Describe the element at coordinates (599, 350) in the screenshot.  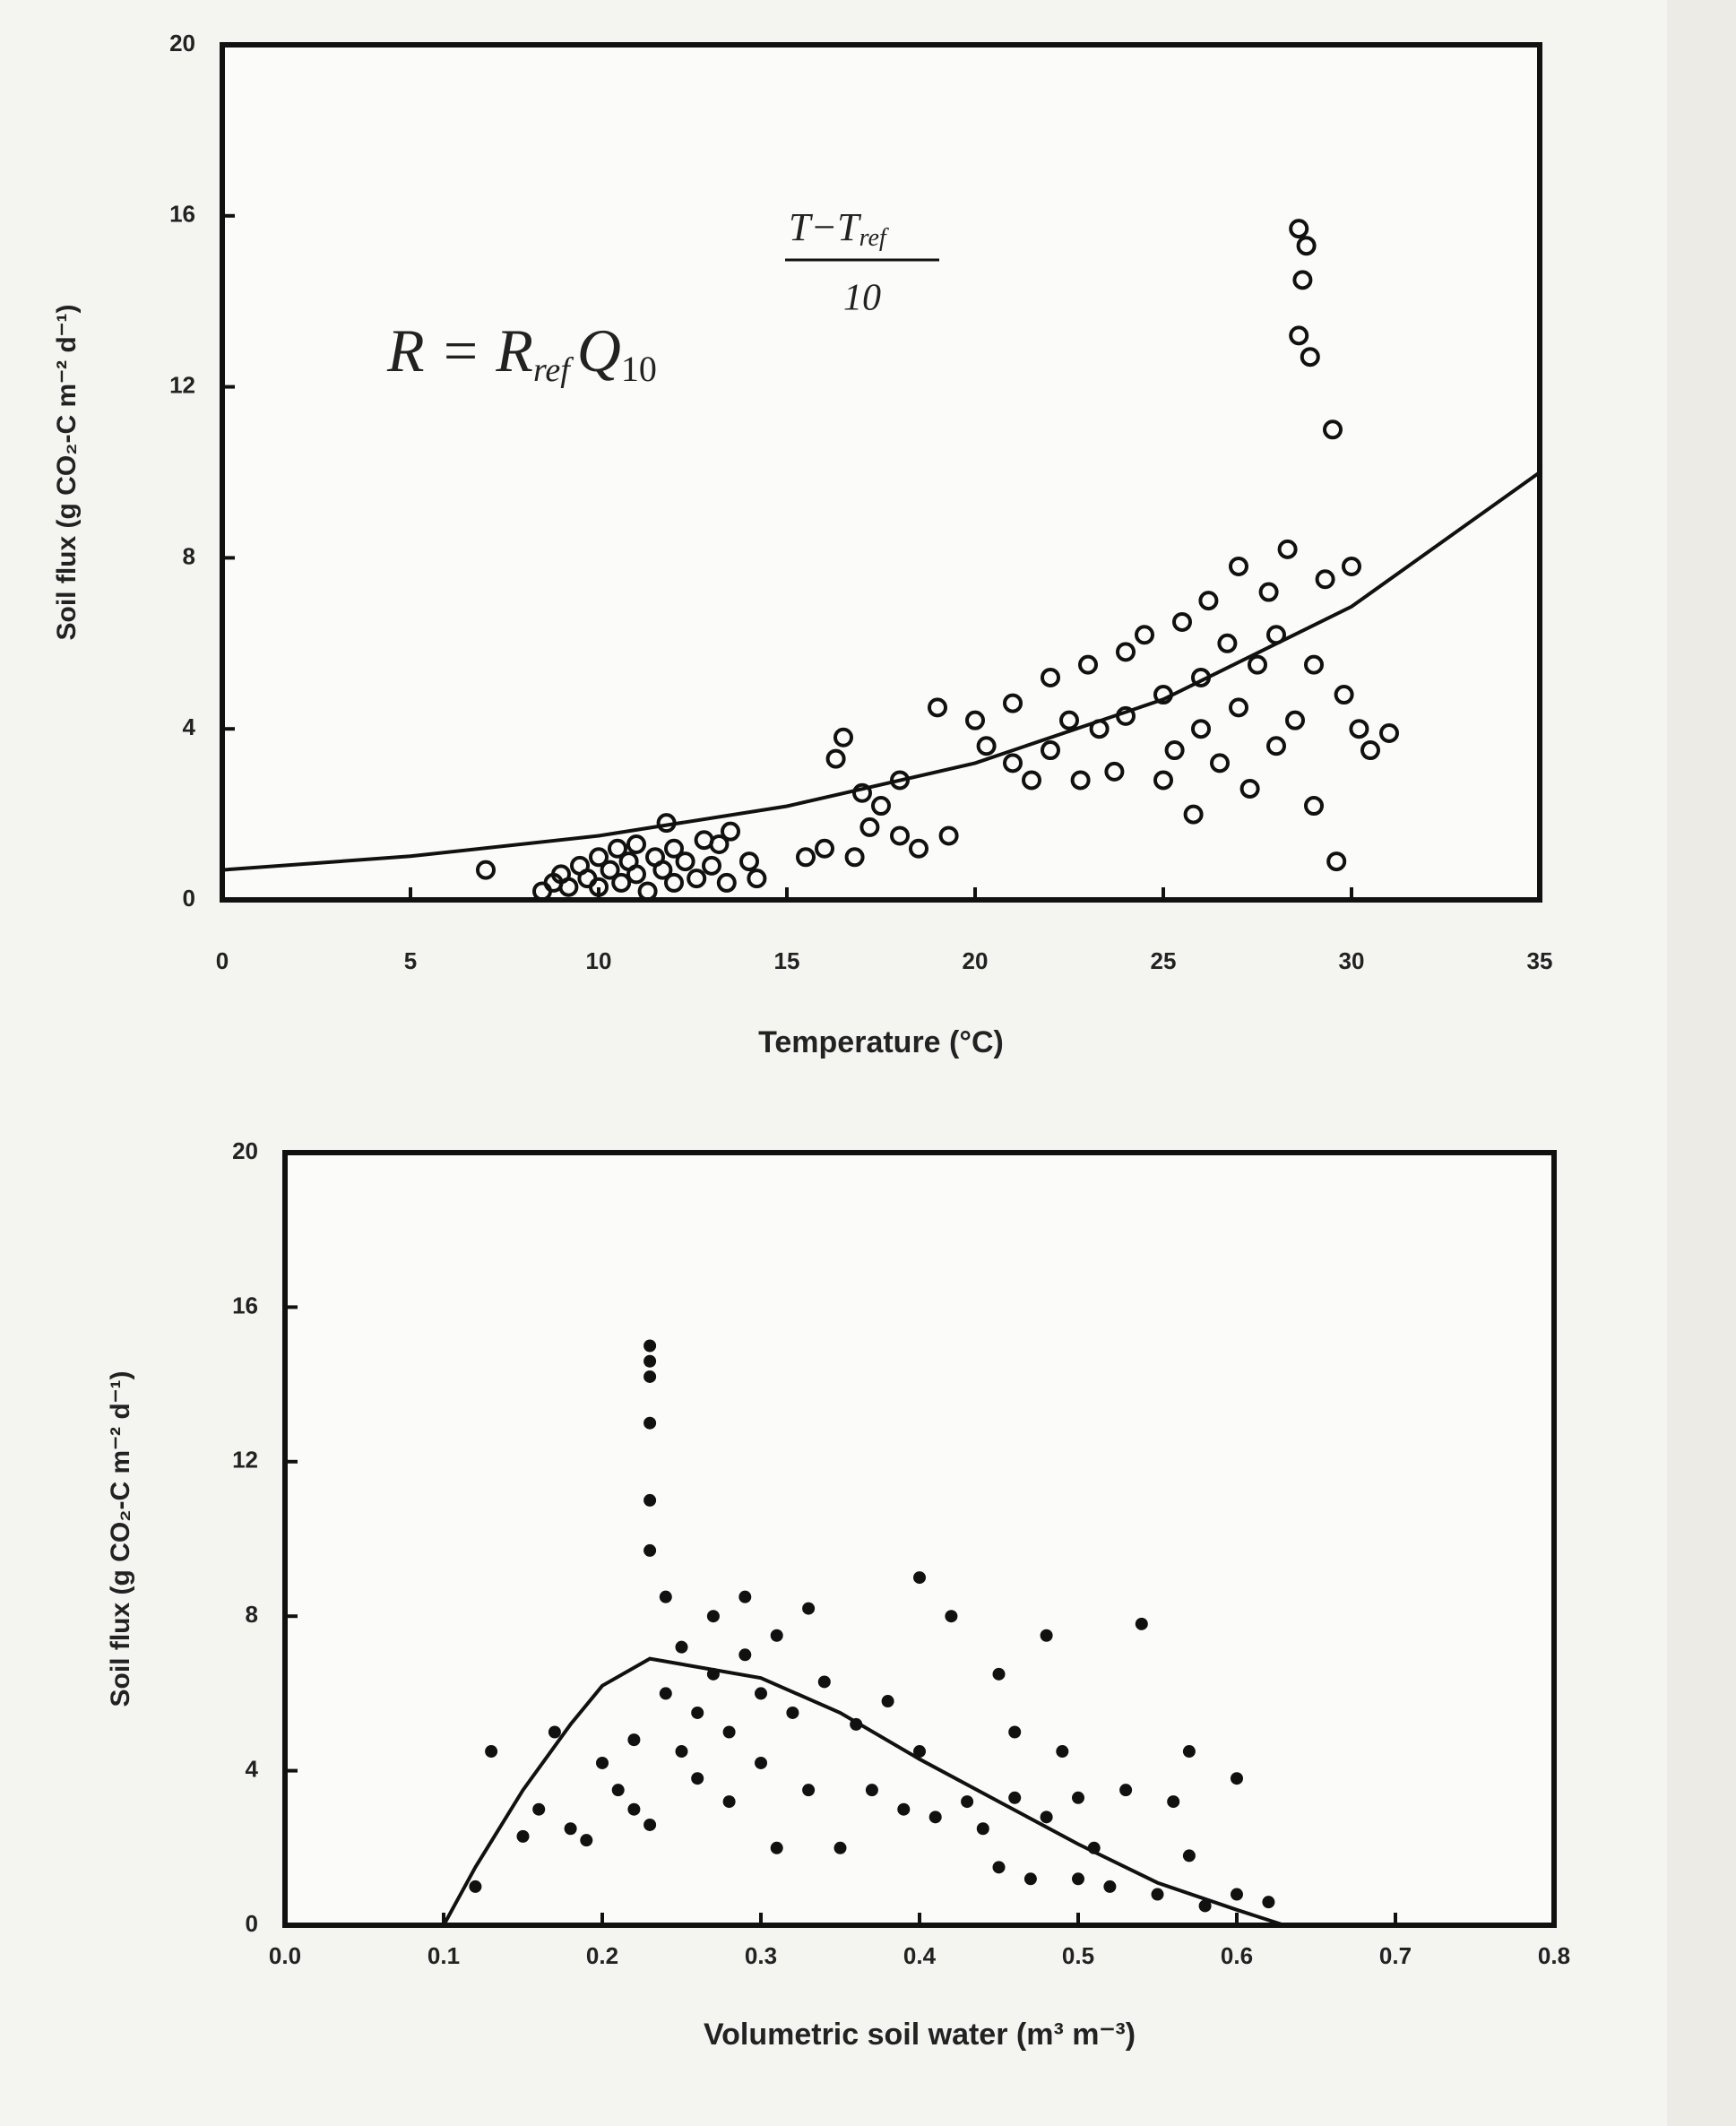
I see `equation-part: Q` at that location.